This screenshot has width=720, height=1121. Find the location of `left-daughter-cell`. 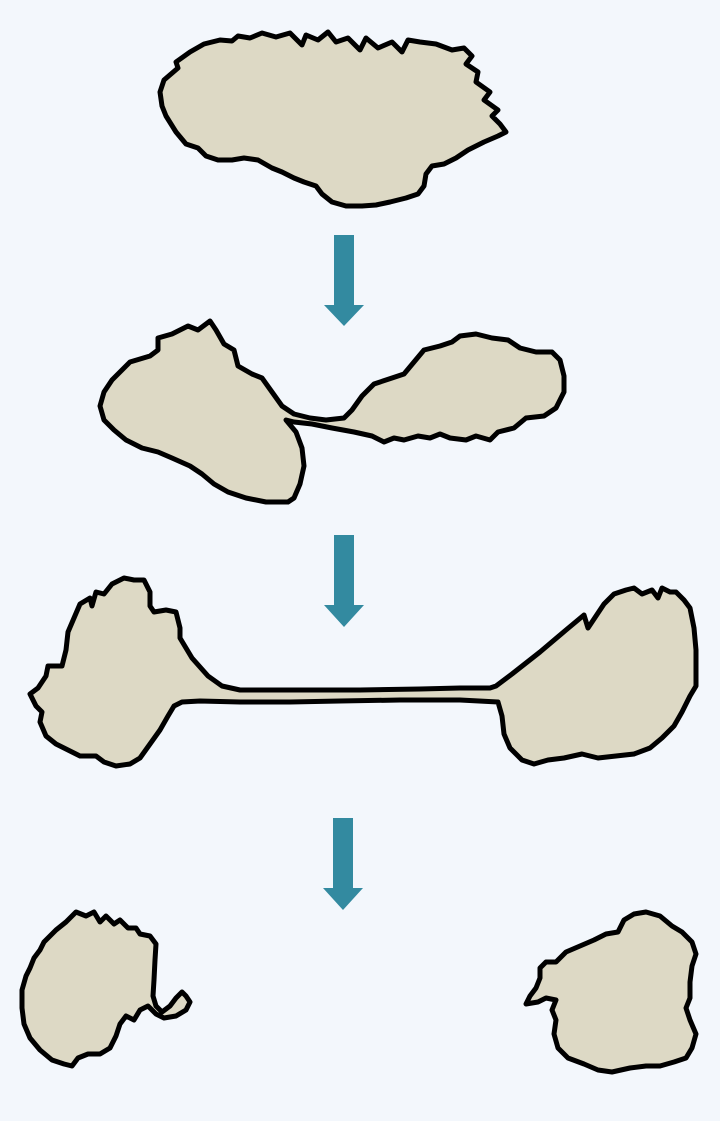

left-daughter-cell is located at coordinates (106, 989).